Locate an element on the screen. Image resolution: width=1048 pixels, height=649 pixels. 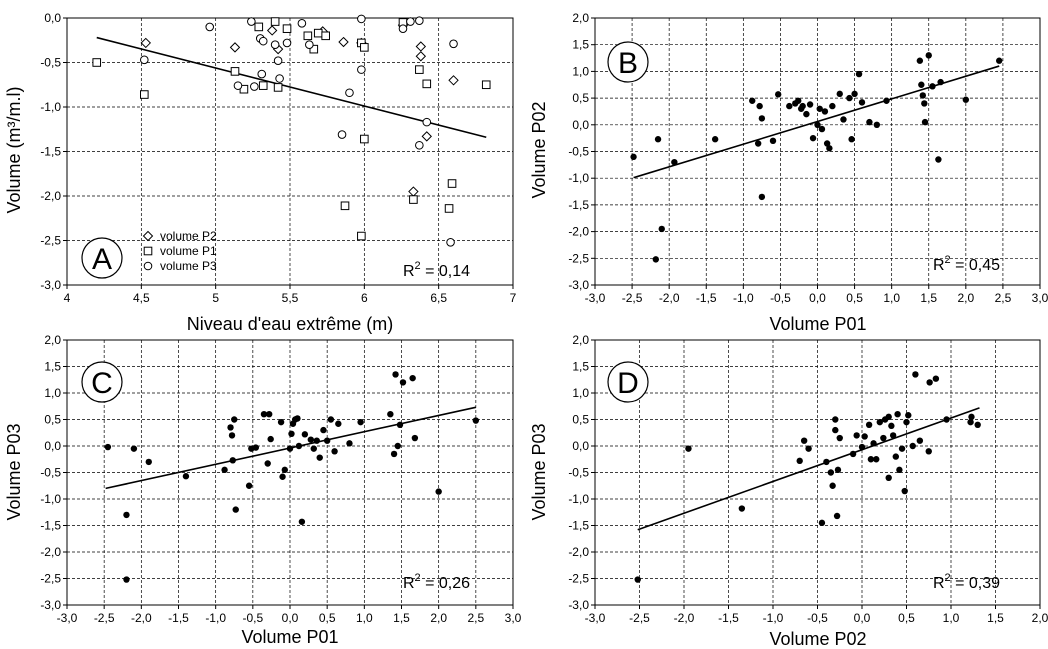
y-tick-label: -1,0 is located at coordinates (578, 178).